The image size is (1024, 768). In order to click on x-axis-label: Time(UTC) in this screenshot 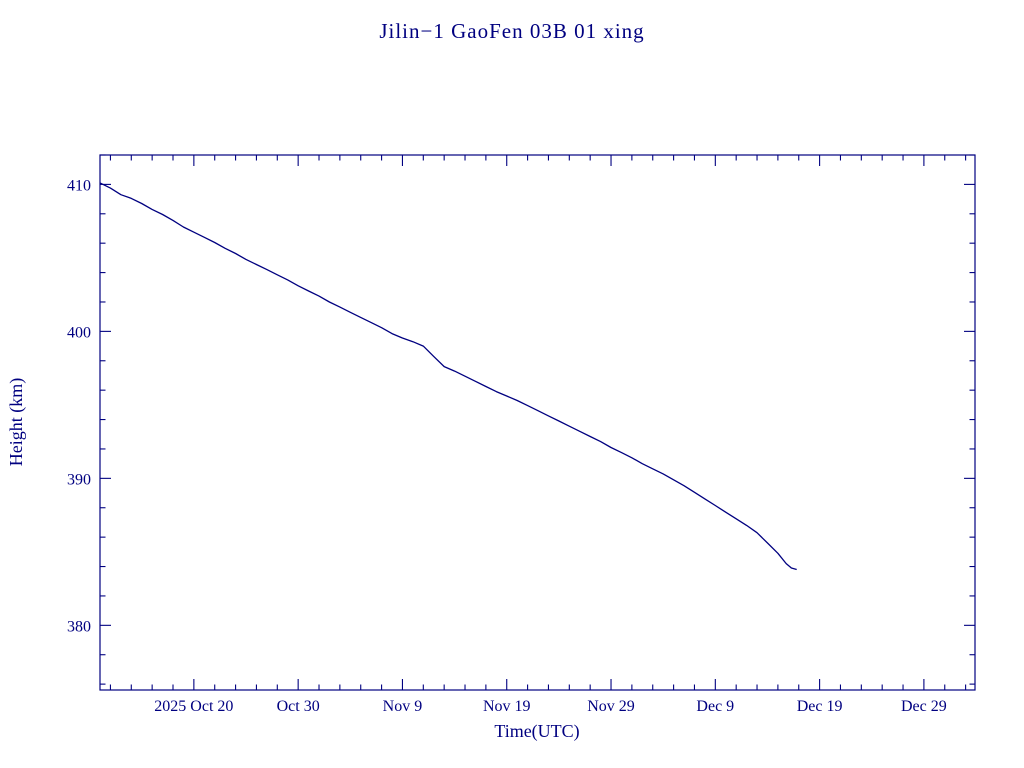, I will do `click(536, 731)`.